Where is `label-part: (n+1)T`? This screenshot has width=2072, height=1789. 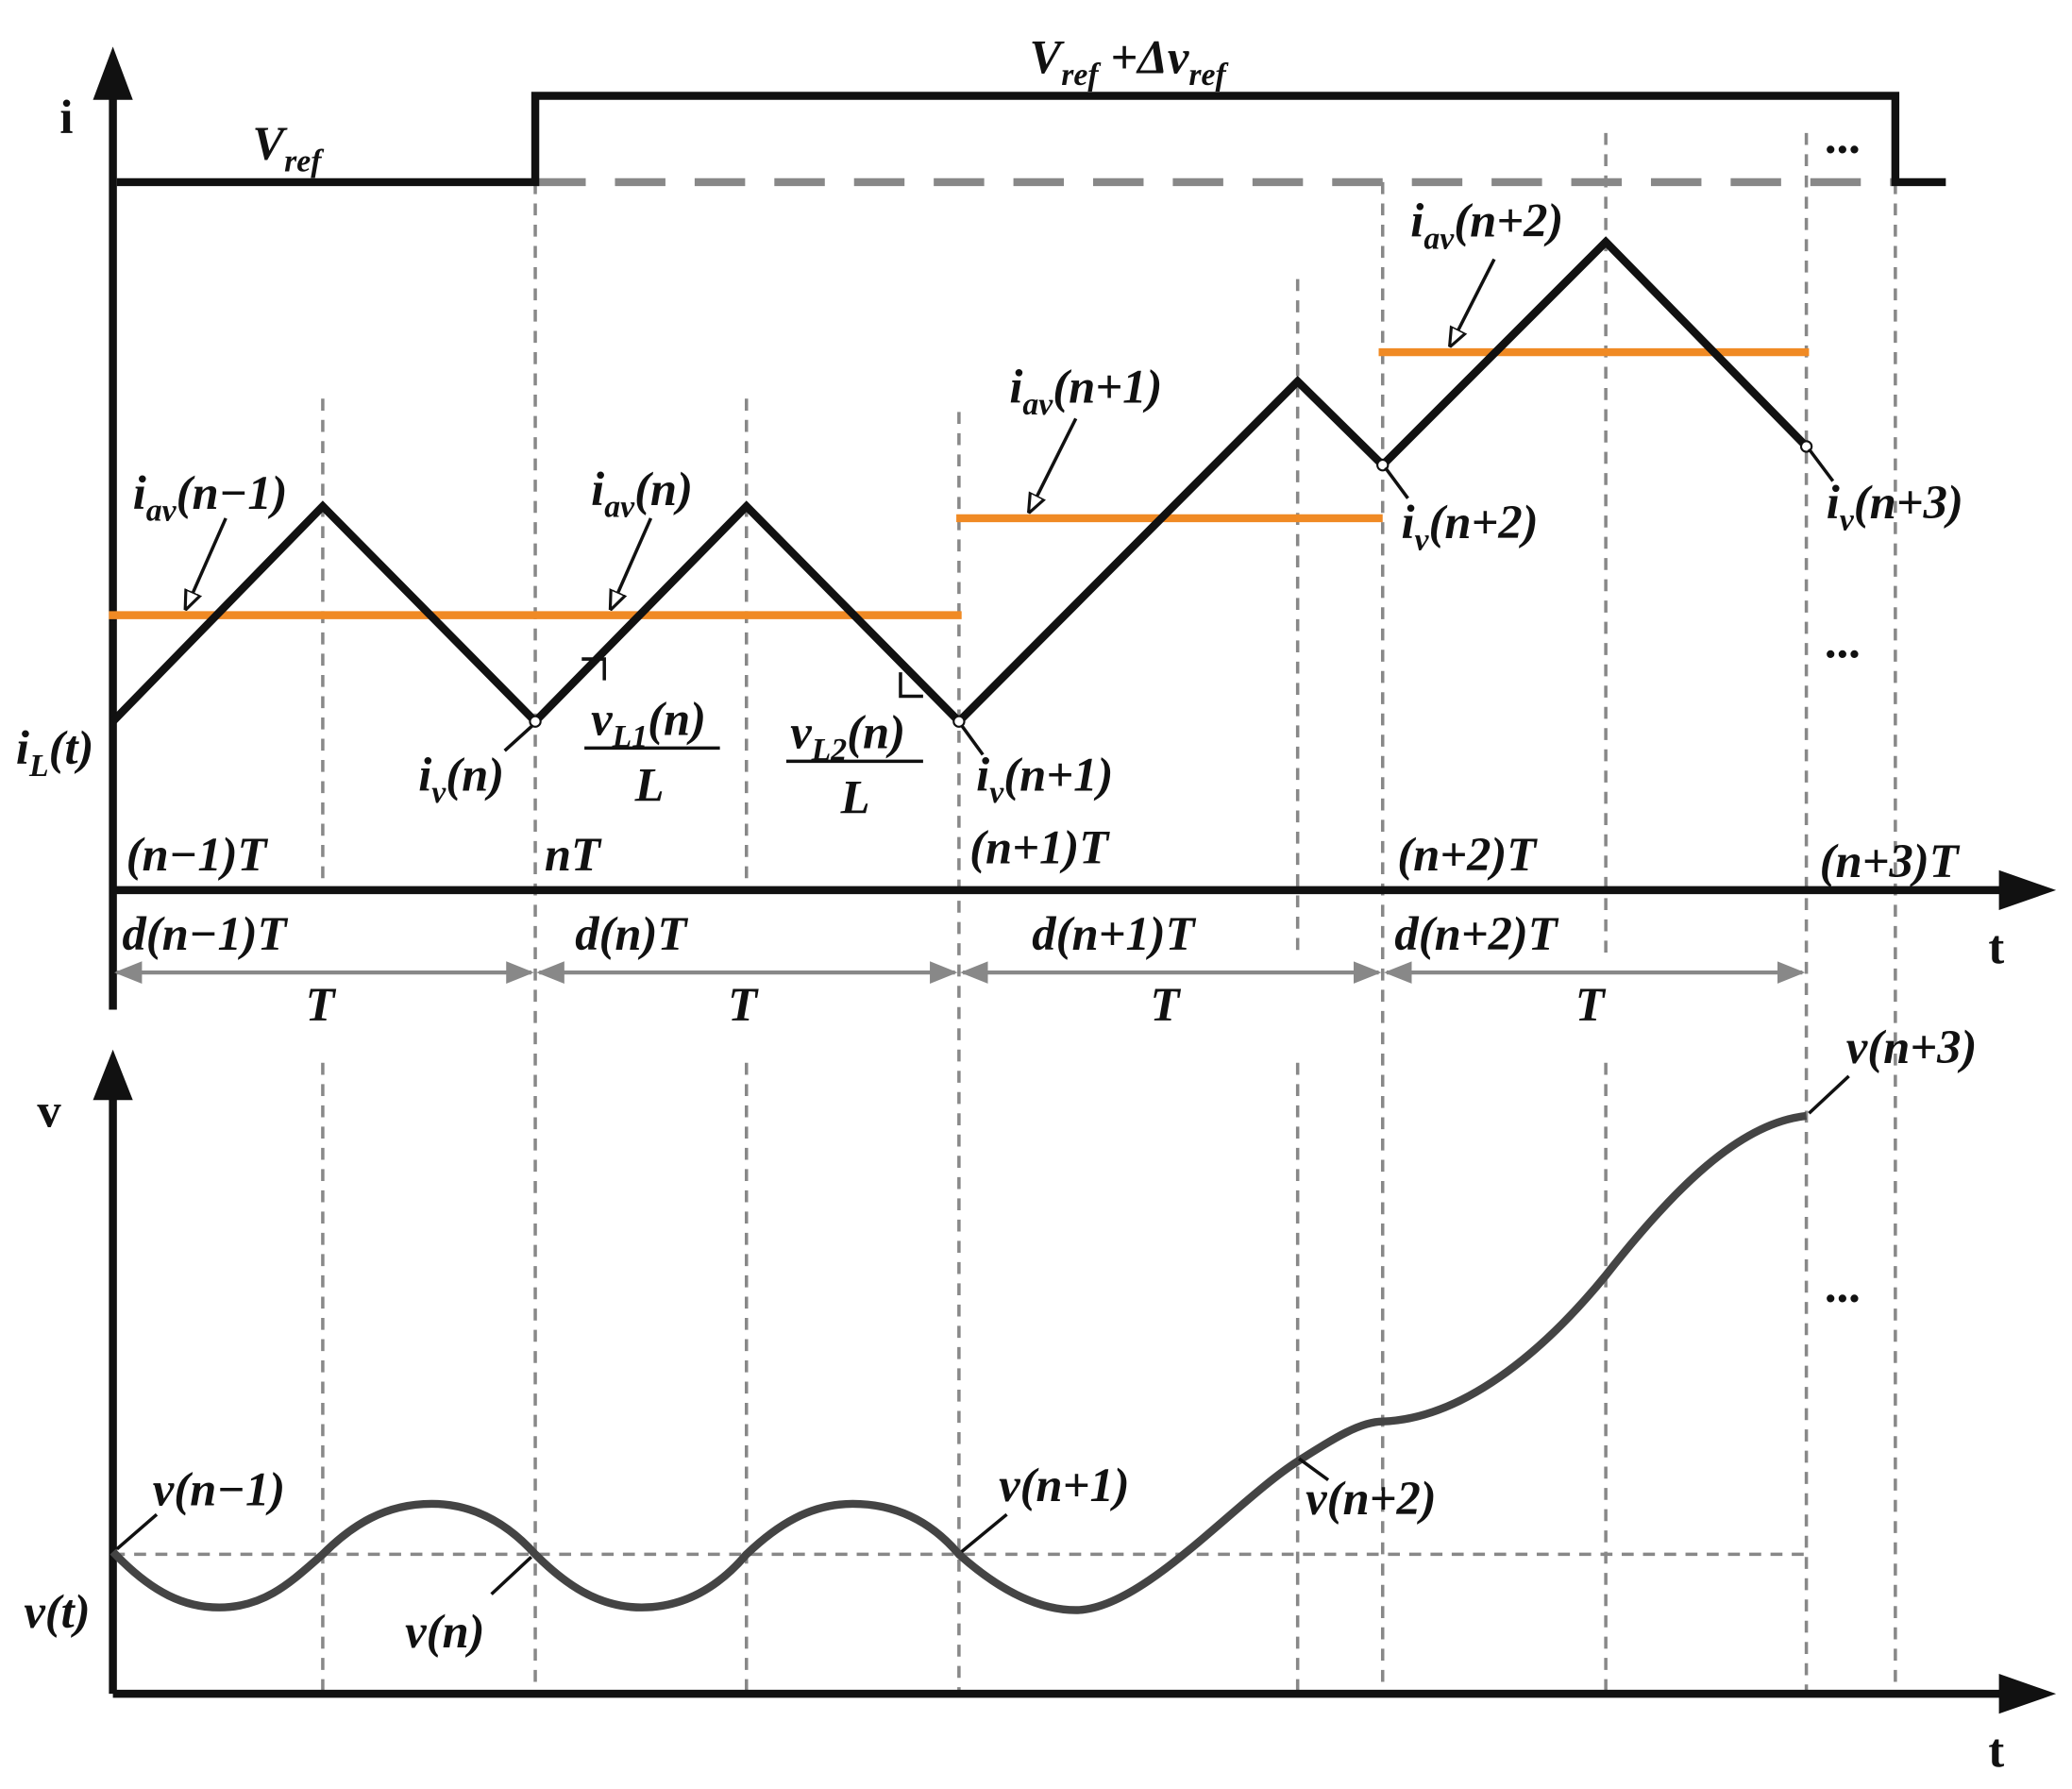 label-part: (n+1)T is located at coordinates (1039, 847).